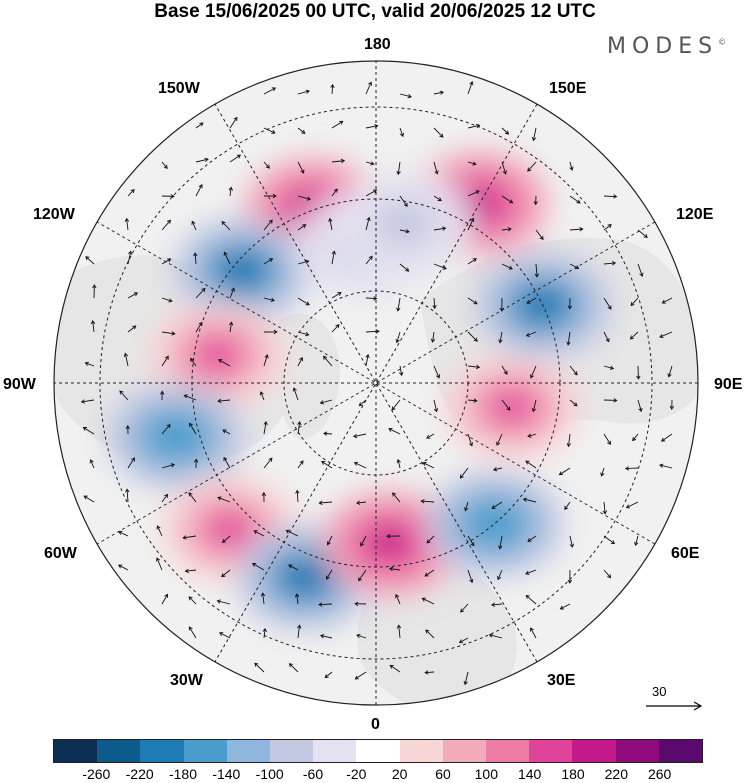  Describe the element at coordinates (186, 680) in the screenshot. I see `lon-label-30w: 30W` at that location.